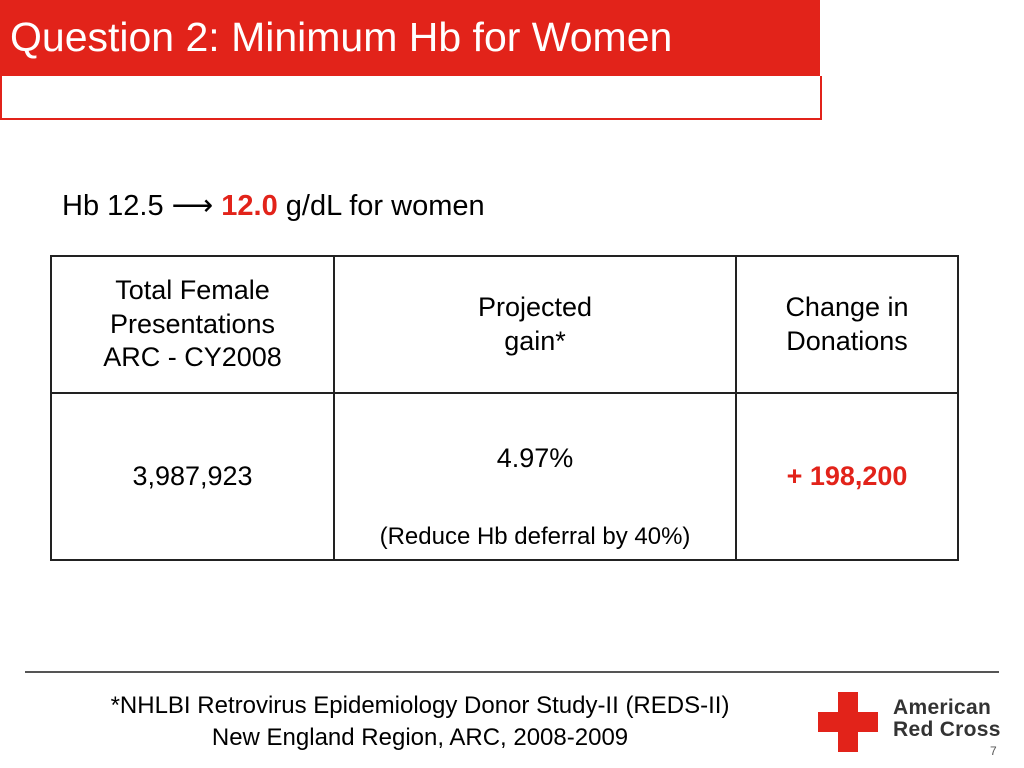 The width and height of the screenshot is (1024, 768). Describe the element at coordinates (192, 476) in the screenshot. I see `cell-total: 3,987,923` at that location.